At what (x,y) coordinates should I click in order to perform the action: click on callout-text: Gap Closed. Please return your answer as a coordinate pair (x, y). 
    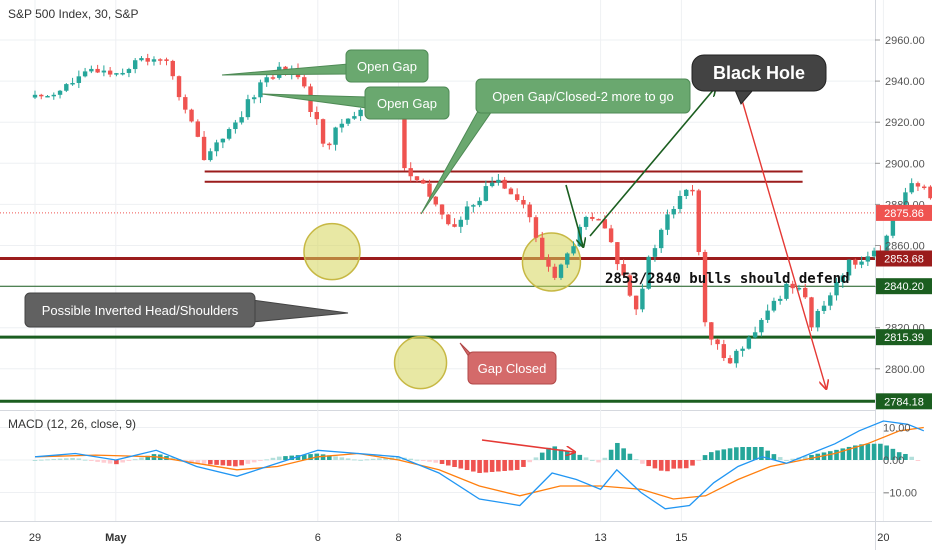
    Looking at the image, I should click on (512, 368).